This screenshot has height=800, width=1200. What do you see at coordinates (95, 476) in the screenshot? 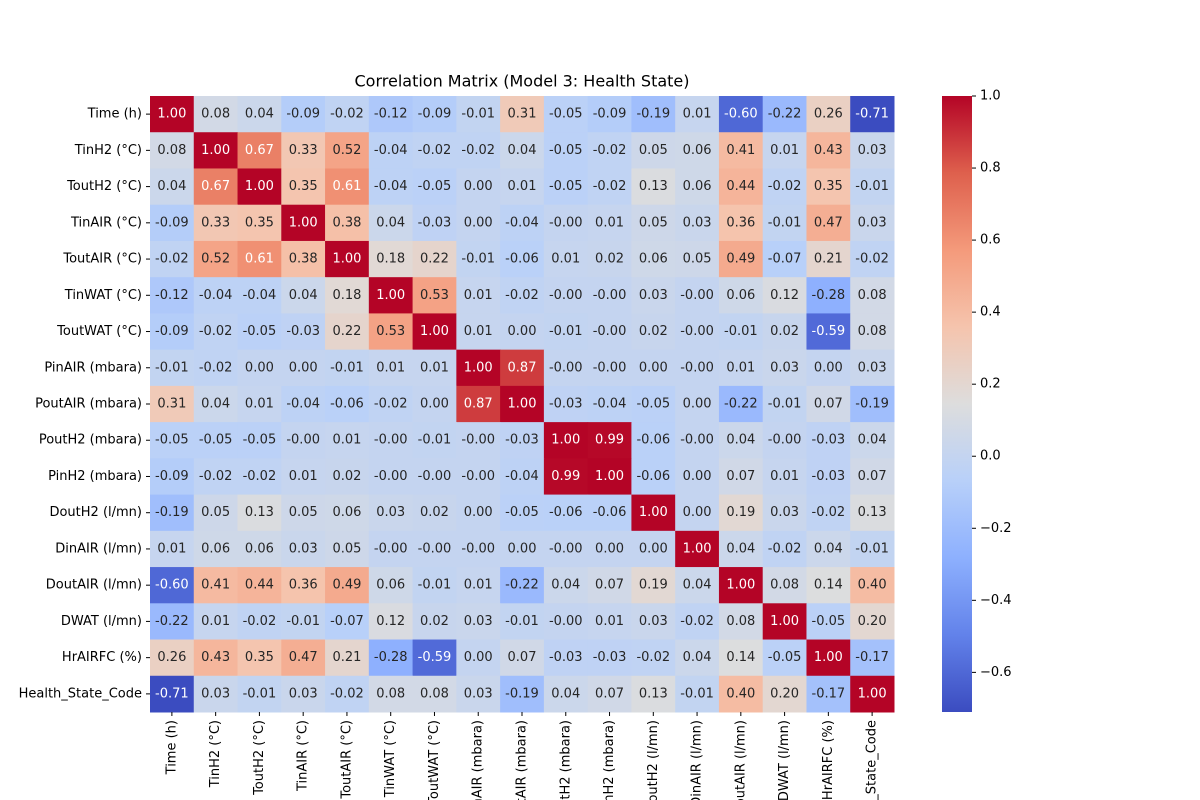
I see `y-tick-label: PinH2 (mbara)` at bounding box center [95, 476].